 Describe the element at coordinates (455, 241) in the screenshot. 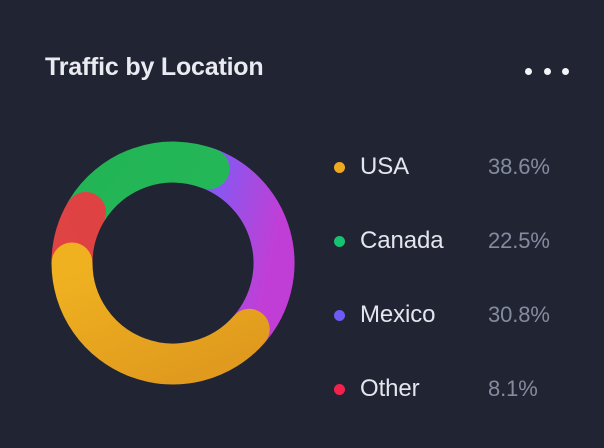

I see `legend-item-canada: Canada 22.5%` at that location.